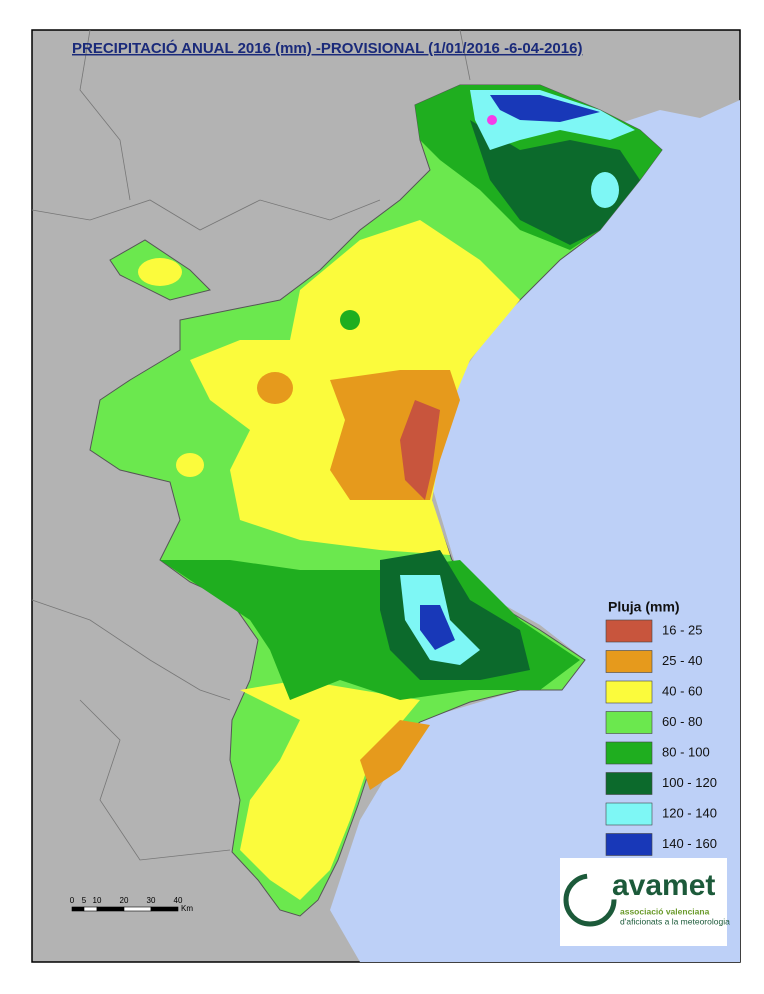  What do you see at coordinates (682, 629) in the screenshot?
I see `legend-label: 16 - 25` at bounding box center [682, 629].